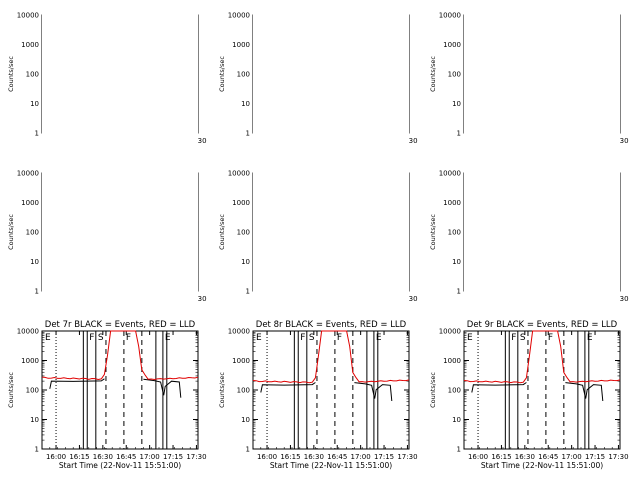  What do you see at coordinates (542, 325) in the screenshot?
I see `panel-title: Det 9r BLACK = Events, RED = LLD` at bounding box center [542, 325].